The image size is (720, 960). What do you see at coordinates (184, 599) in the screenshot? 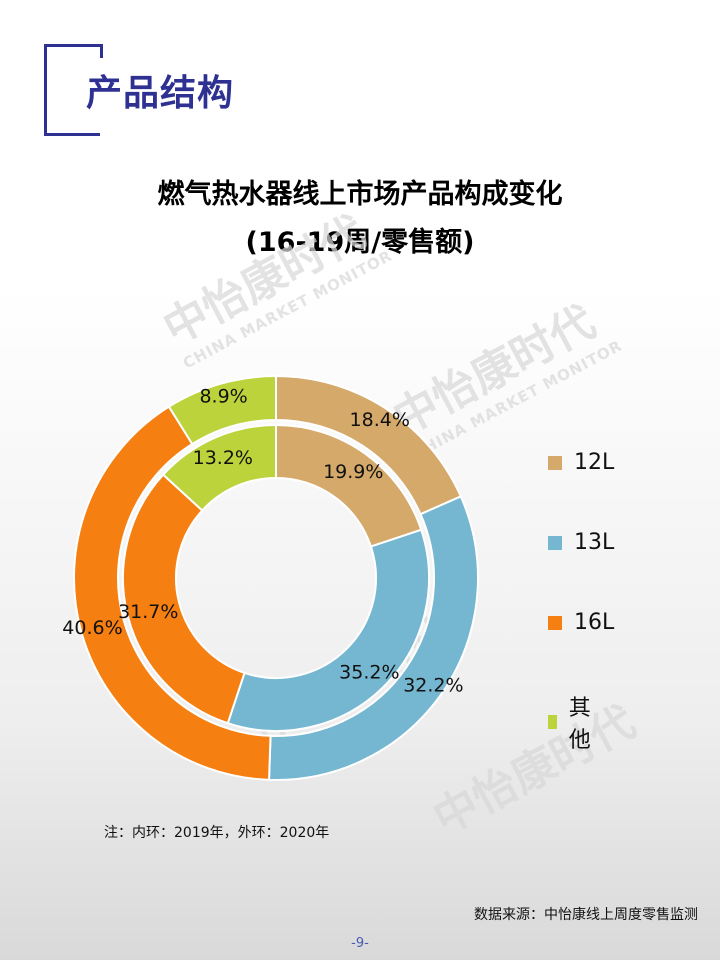
I see `donut-slice-inner-16L` at bounding box center [184, 599].